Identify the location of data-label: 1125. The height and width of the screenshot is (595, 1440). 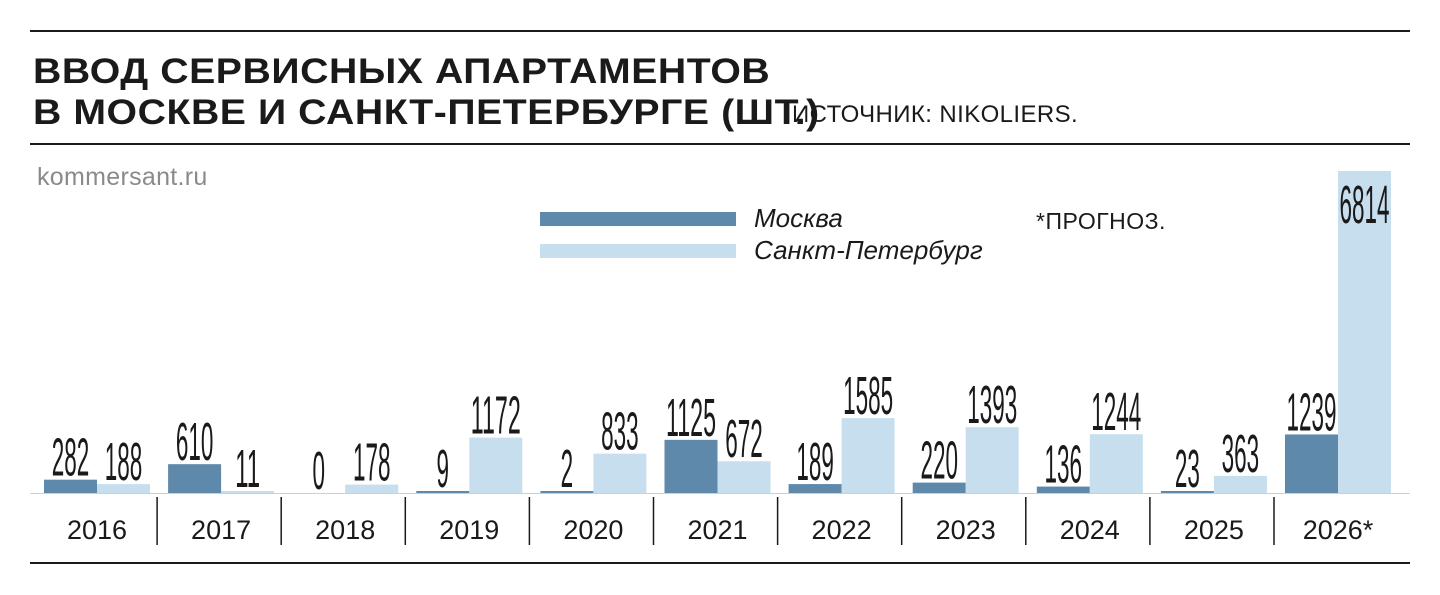
(691, 418).